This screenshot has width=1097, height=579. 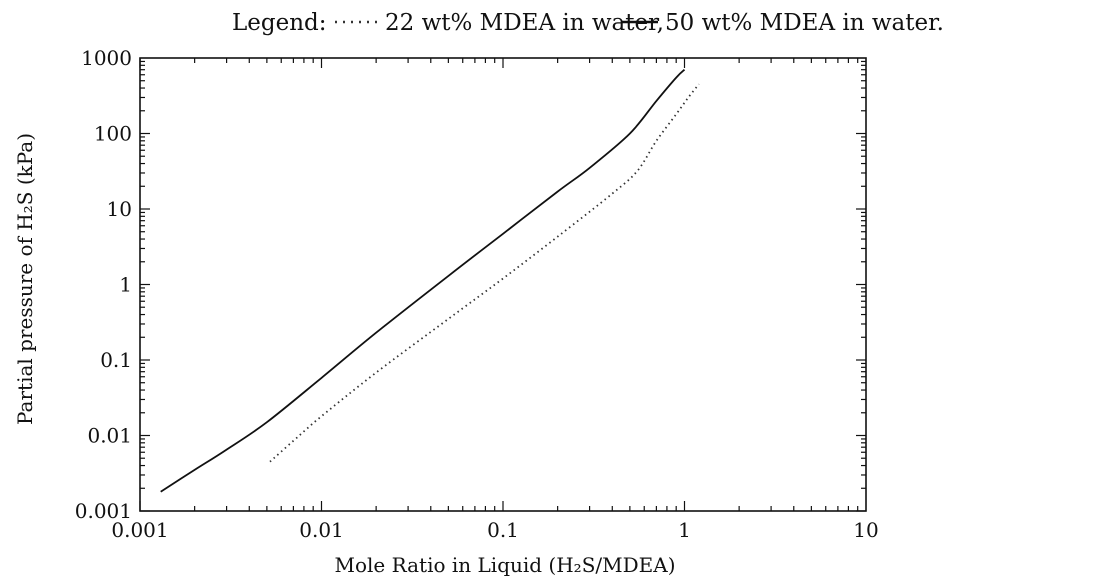 What do you see at coordinates (106, 58) in the screenshot?
I see `y-tick-label: 1000` at bounding box center [106, 58].